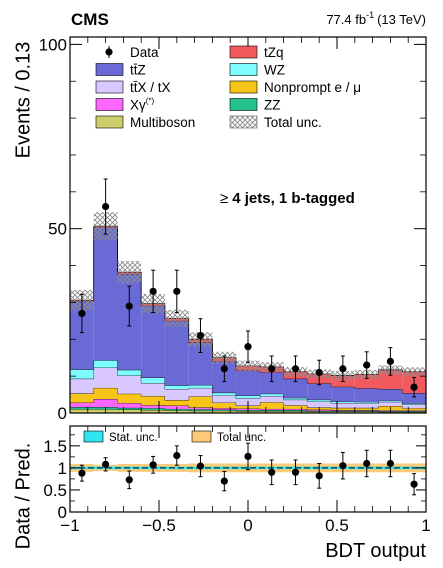 Image resolution: width=443 pixels, height=568 pixels. I want to click on stack-ttX-group, so click(248, 388).